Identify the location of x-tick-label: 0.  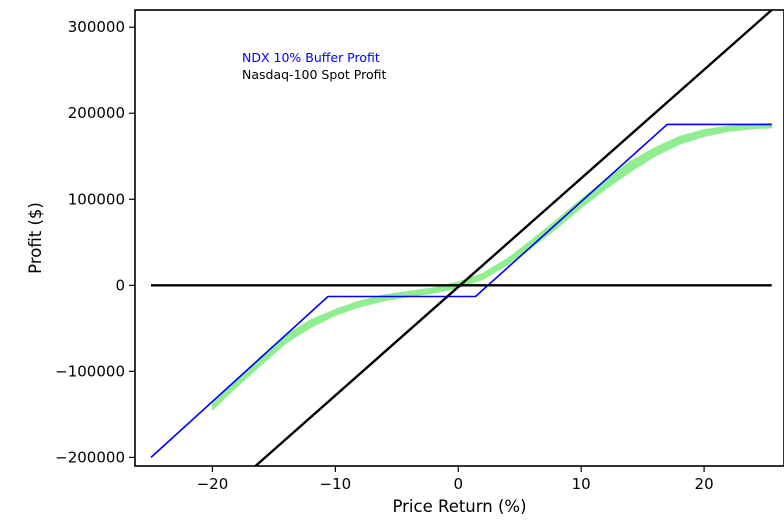
(458, 484).